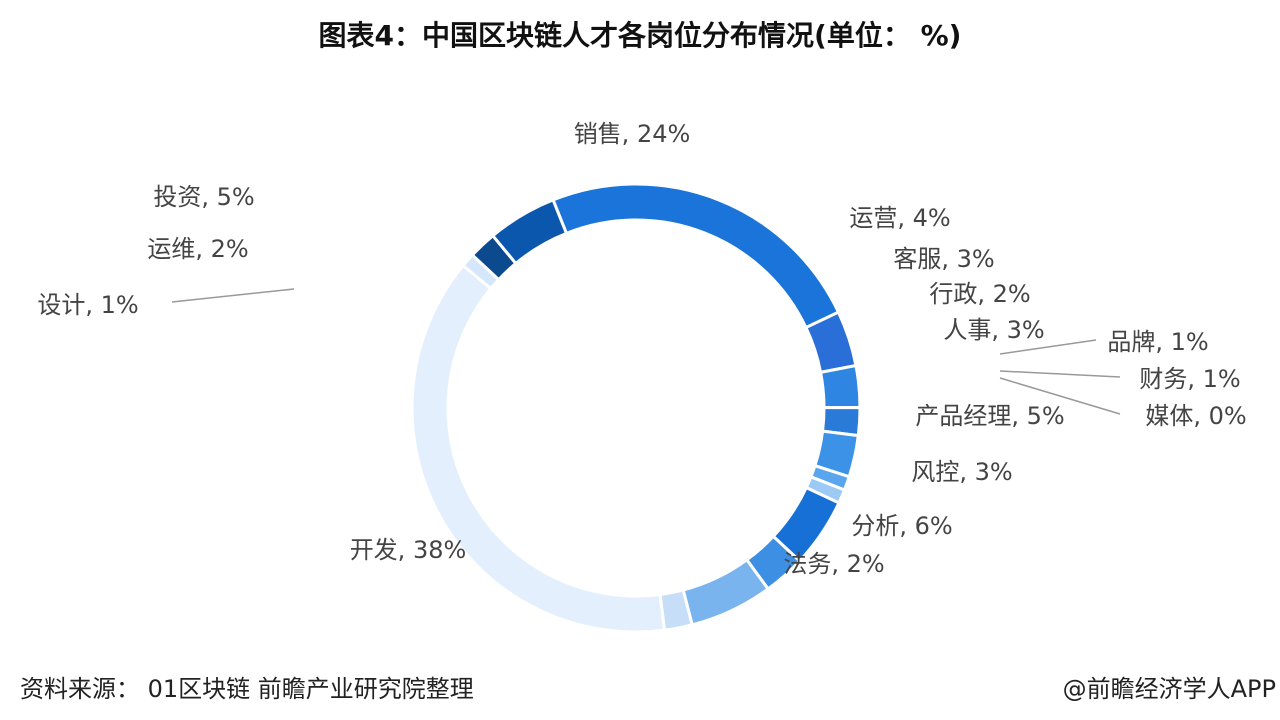 The height and width of the screenshot is (720, 1280). What do you see at coordinates (696, 256) in the screenshot?
I see `slice-销售` at bounding box center [696, 256].